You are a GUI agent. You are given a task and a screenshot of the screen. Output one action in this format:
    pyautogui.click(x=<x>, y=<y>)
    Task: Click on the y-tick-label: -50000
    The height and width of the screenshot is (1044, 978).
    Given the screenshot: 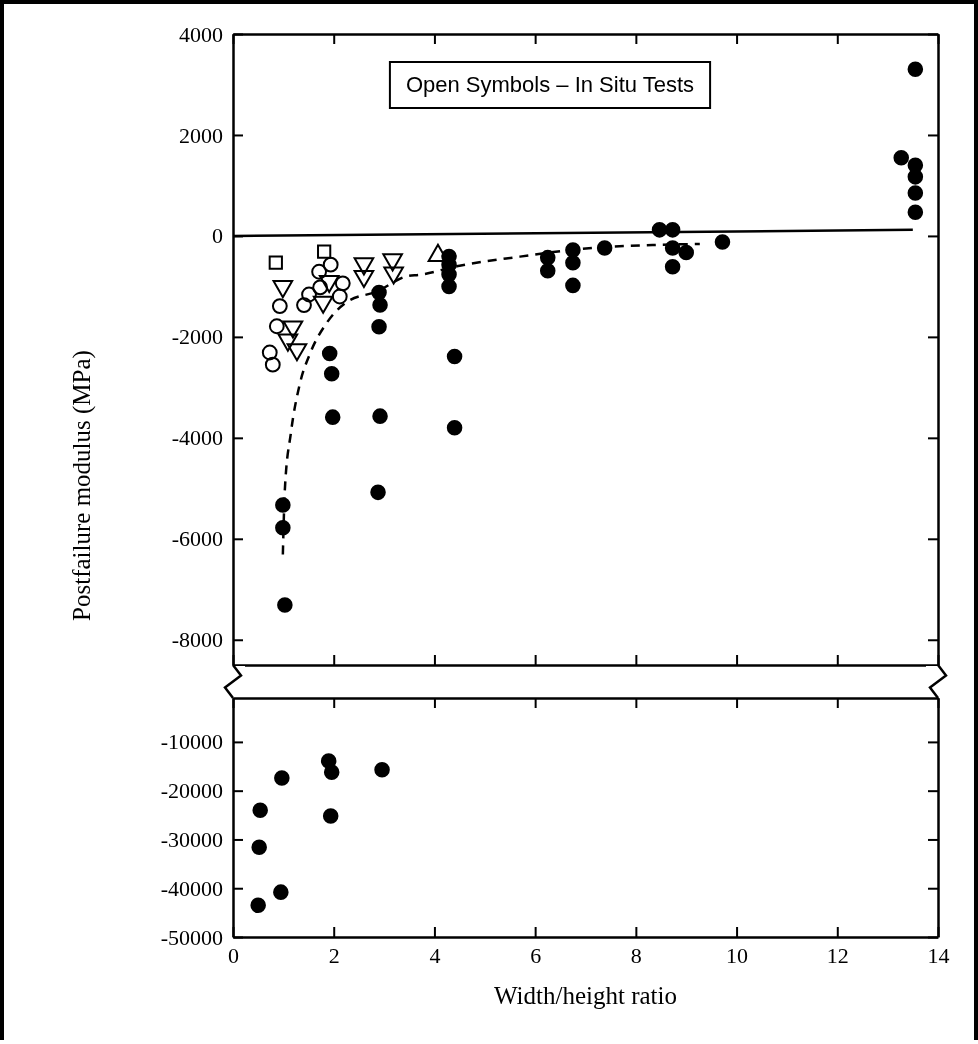 What is the action you would take?
    pyautogui.click(x=191, y=937)
    